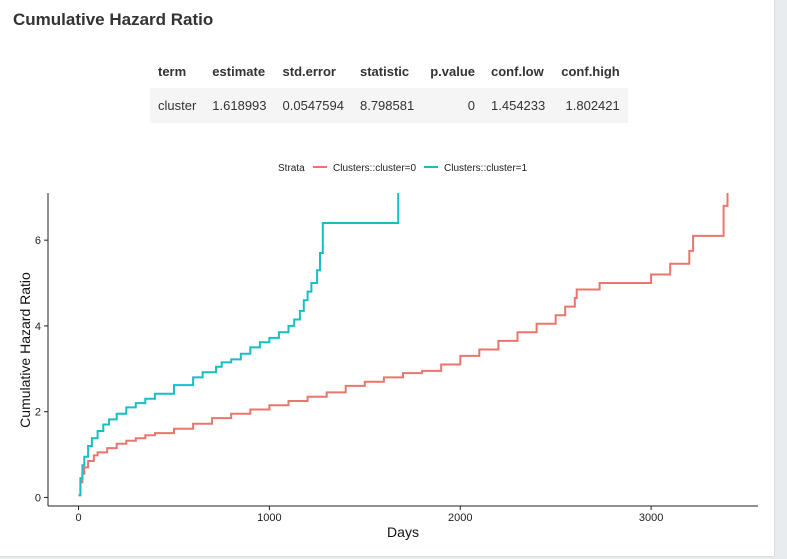 The width and height of the screenshot is (787, 559). Describe the element at coordinates (177, 105) in the screenshot. I see `cell-term: cluster` at that location.